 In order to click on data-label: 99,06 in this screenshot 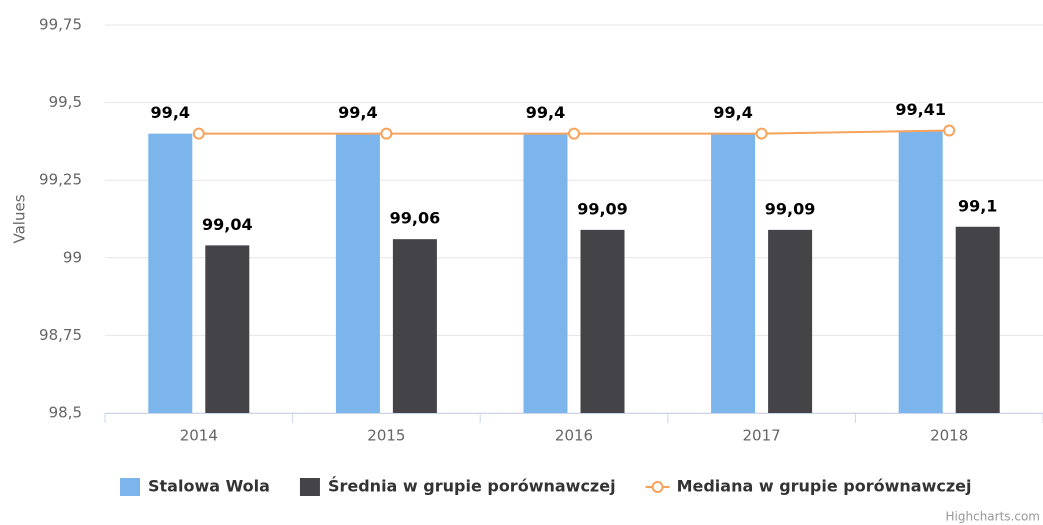, I will do `click(415, 218)`.